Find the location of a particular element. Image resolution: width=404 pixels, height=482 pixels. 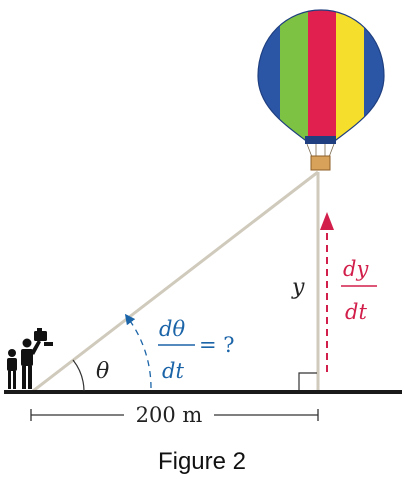

distance-label: 200 m is located at coordinates (169, 415).